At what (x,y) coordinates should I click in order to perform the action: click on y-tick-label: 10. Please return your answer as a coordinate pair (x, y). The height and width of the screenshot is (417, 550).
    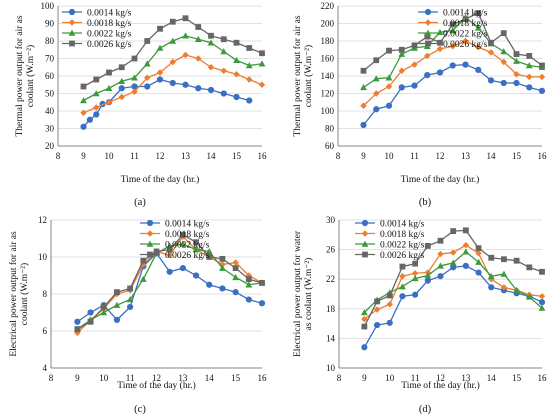
    Looking at the image, I should click on (43, 257).